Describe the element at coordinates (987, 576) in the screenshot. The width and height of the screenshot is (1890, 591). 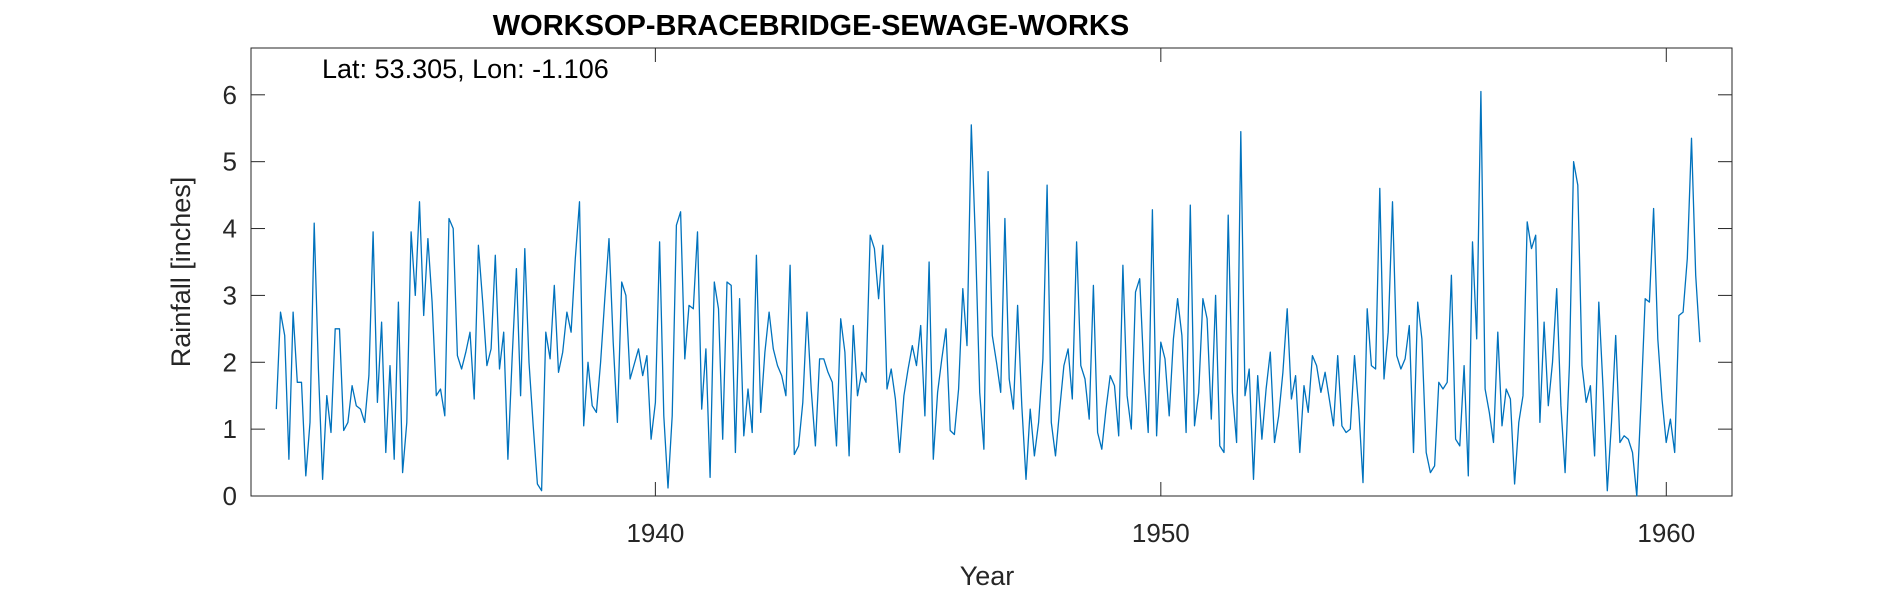
I see `x-axis-label: Year` at that location.